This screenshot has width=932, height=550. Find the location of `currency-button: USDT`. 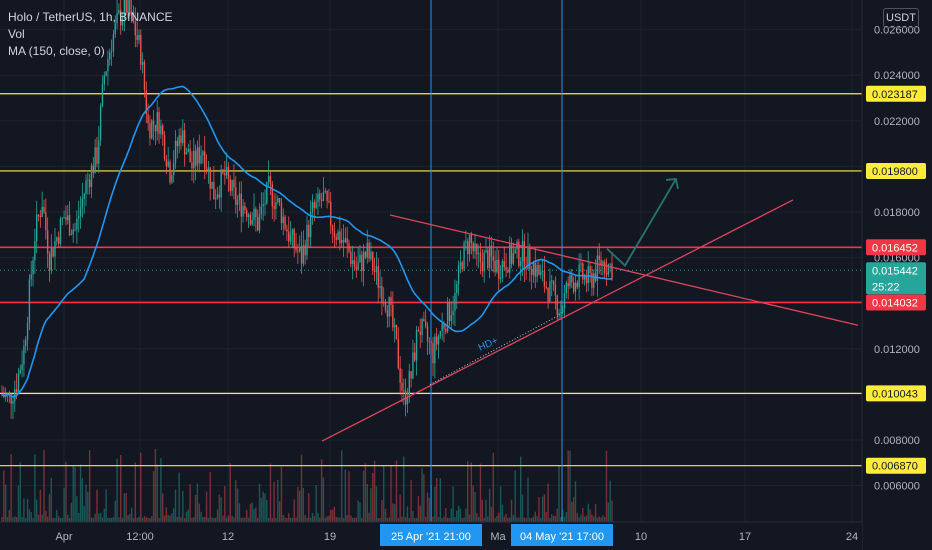

currency-button: USDT is located at coordinates (901, 18).